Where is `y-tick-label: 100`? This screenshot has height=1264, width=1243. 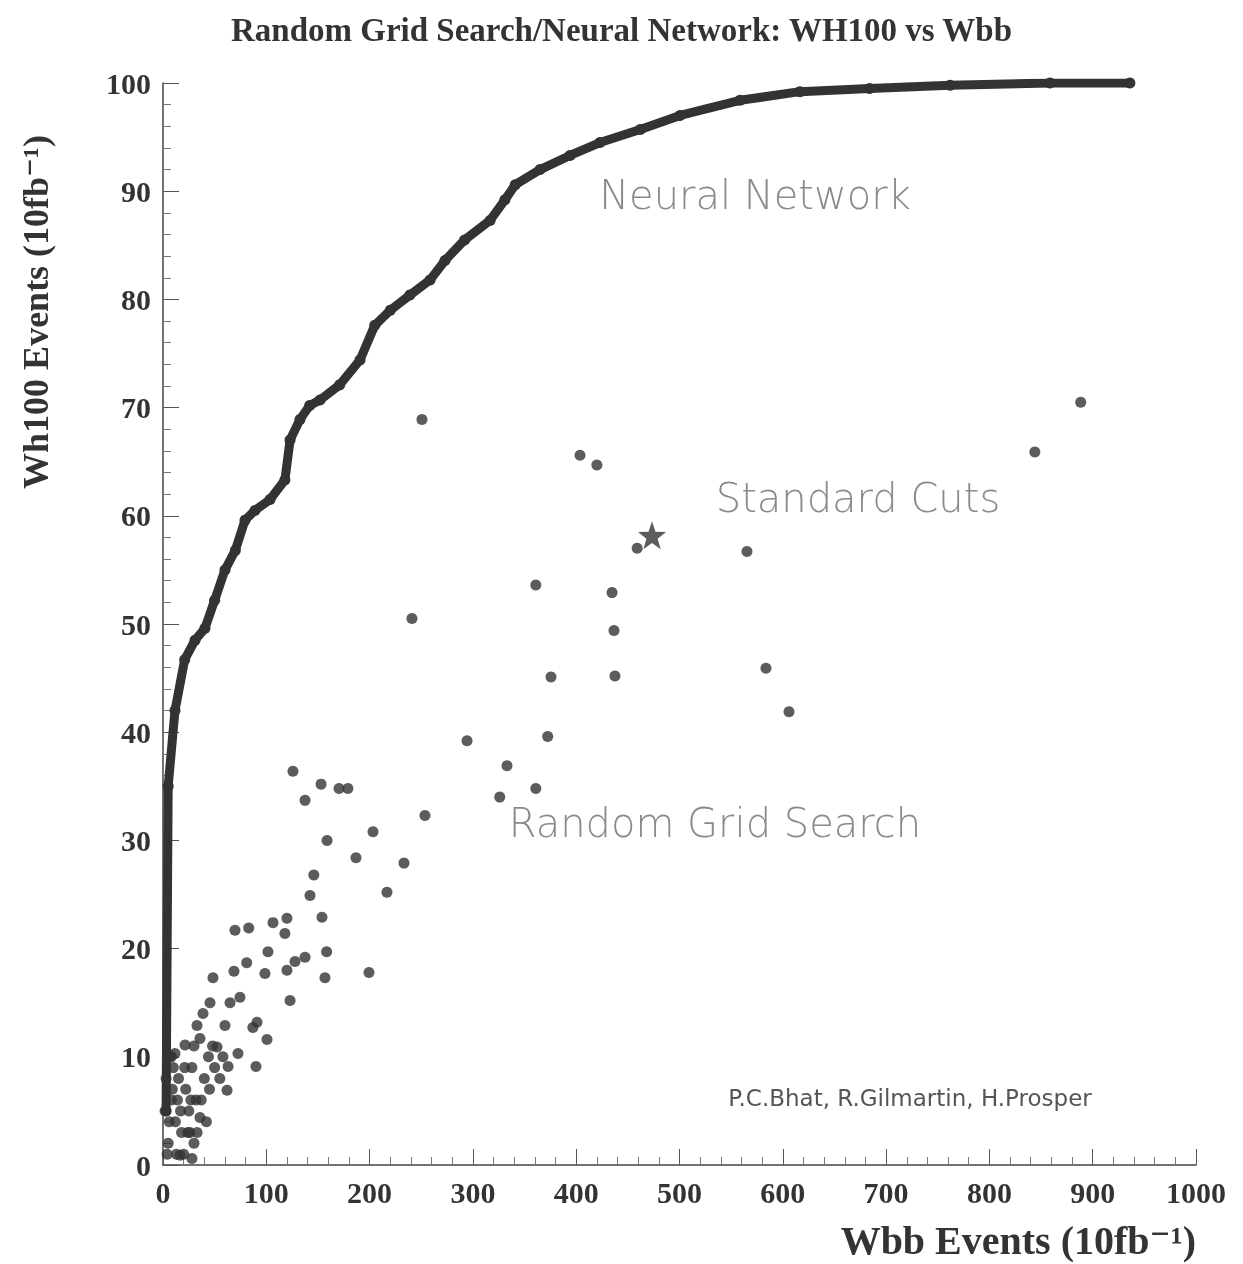 y-tick-label: 100 is located at coordinates (128, 83).